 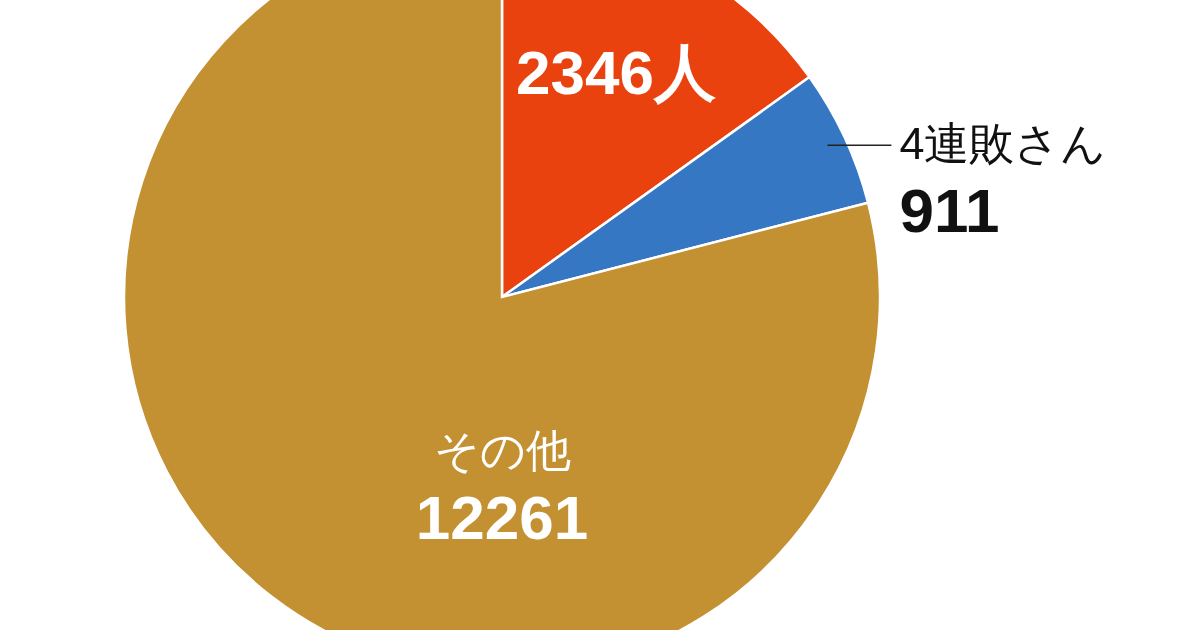 I want to click on data-label: 12261, so click(x=502, y=517).